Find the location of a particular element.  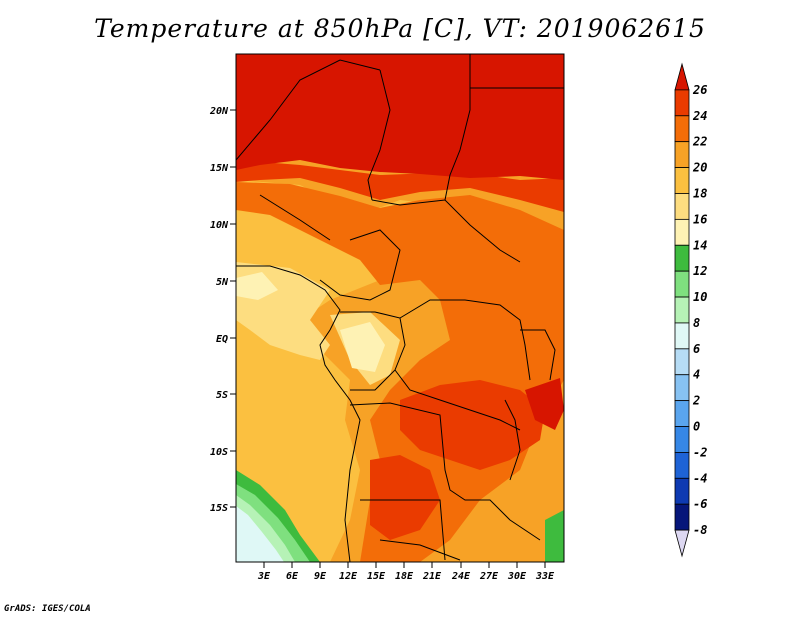

colorbar-label: 22 is located at coordinates (699, 142).